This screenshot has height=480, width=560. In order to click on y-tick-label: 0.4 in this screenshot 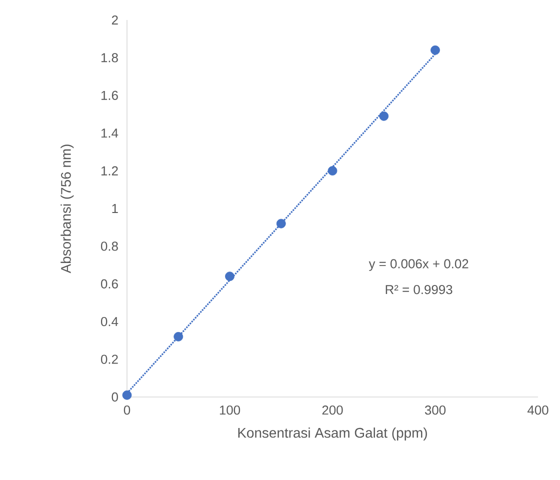, I will do `click(109, 321)`.